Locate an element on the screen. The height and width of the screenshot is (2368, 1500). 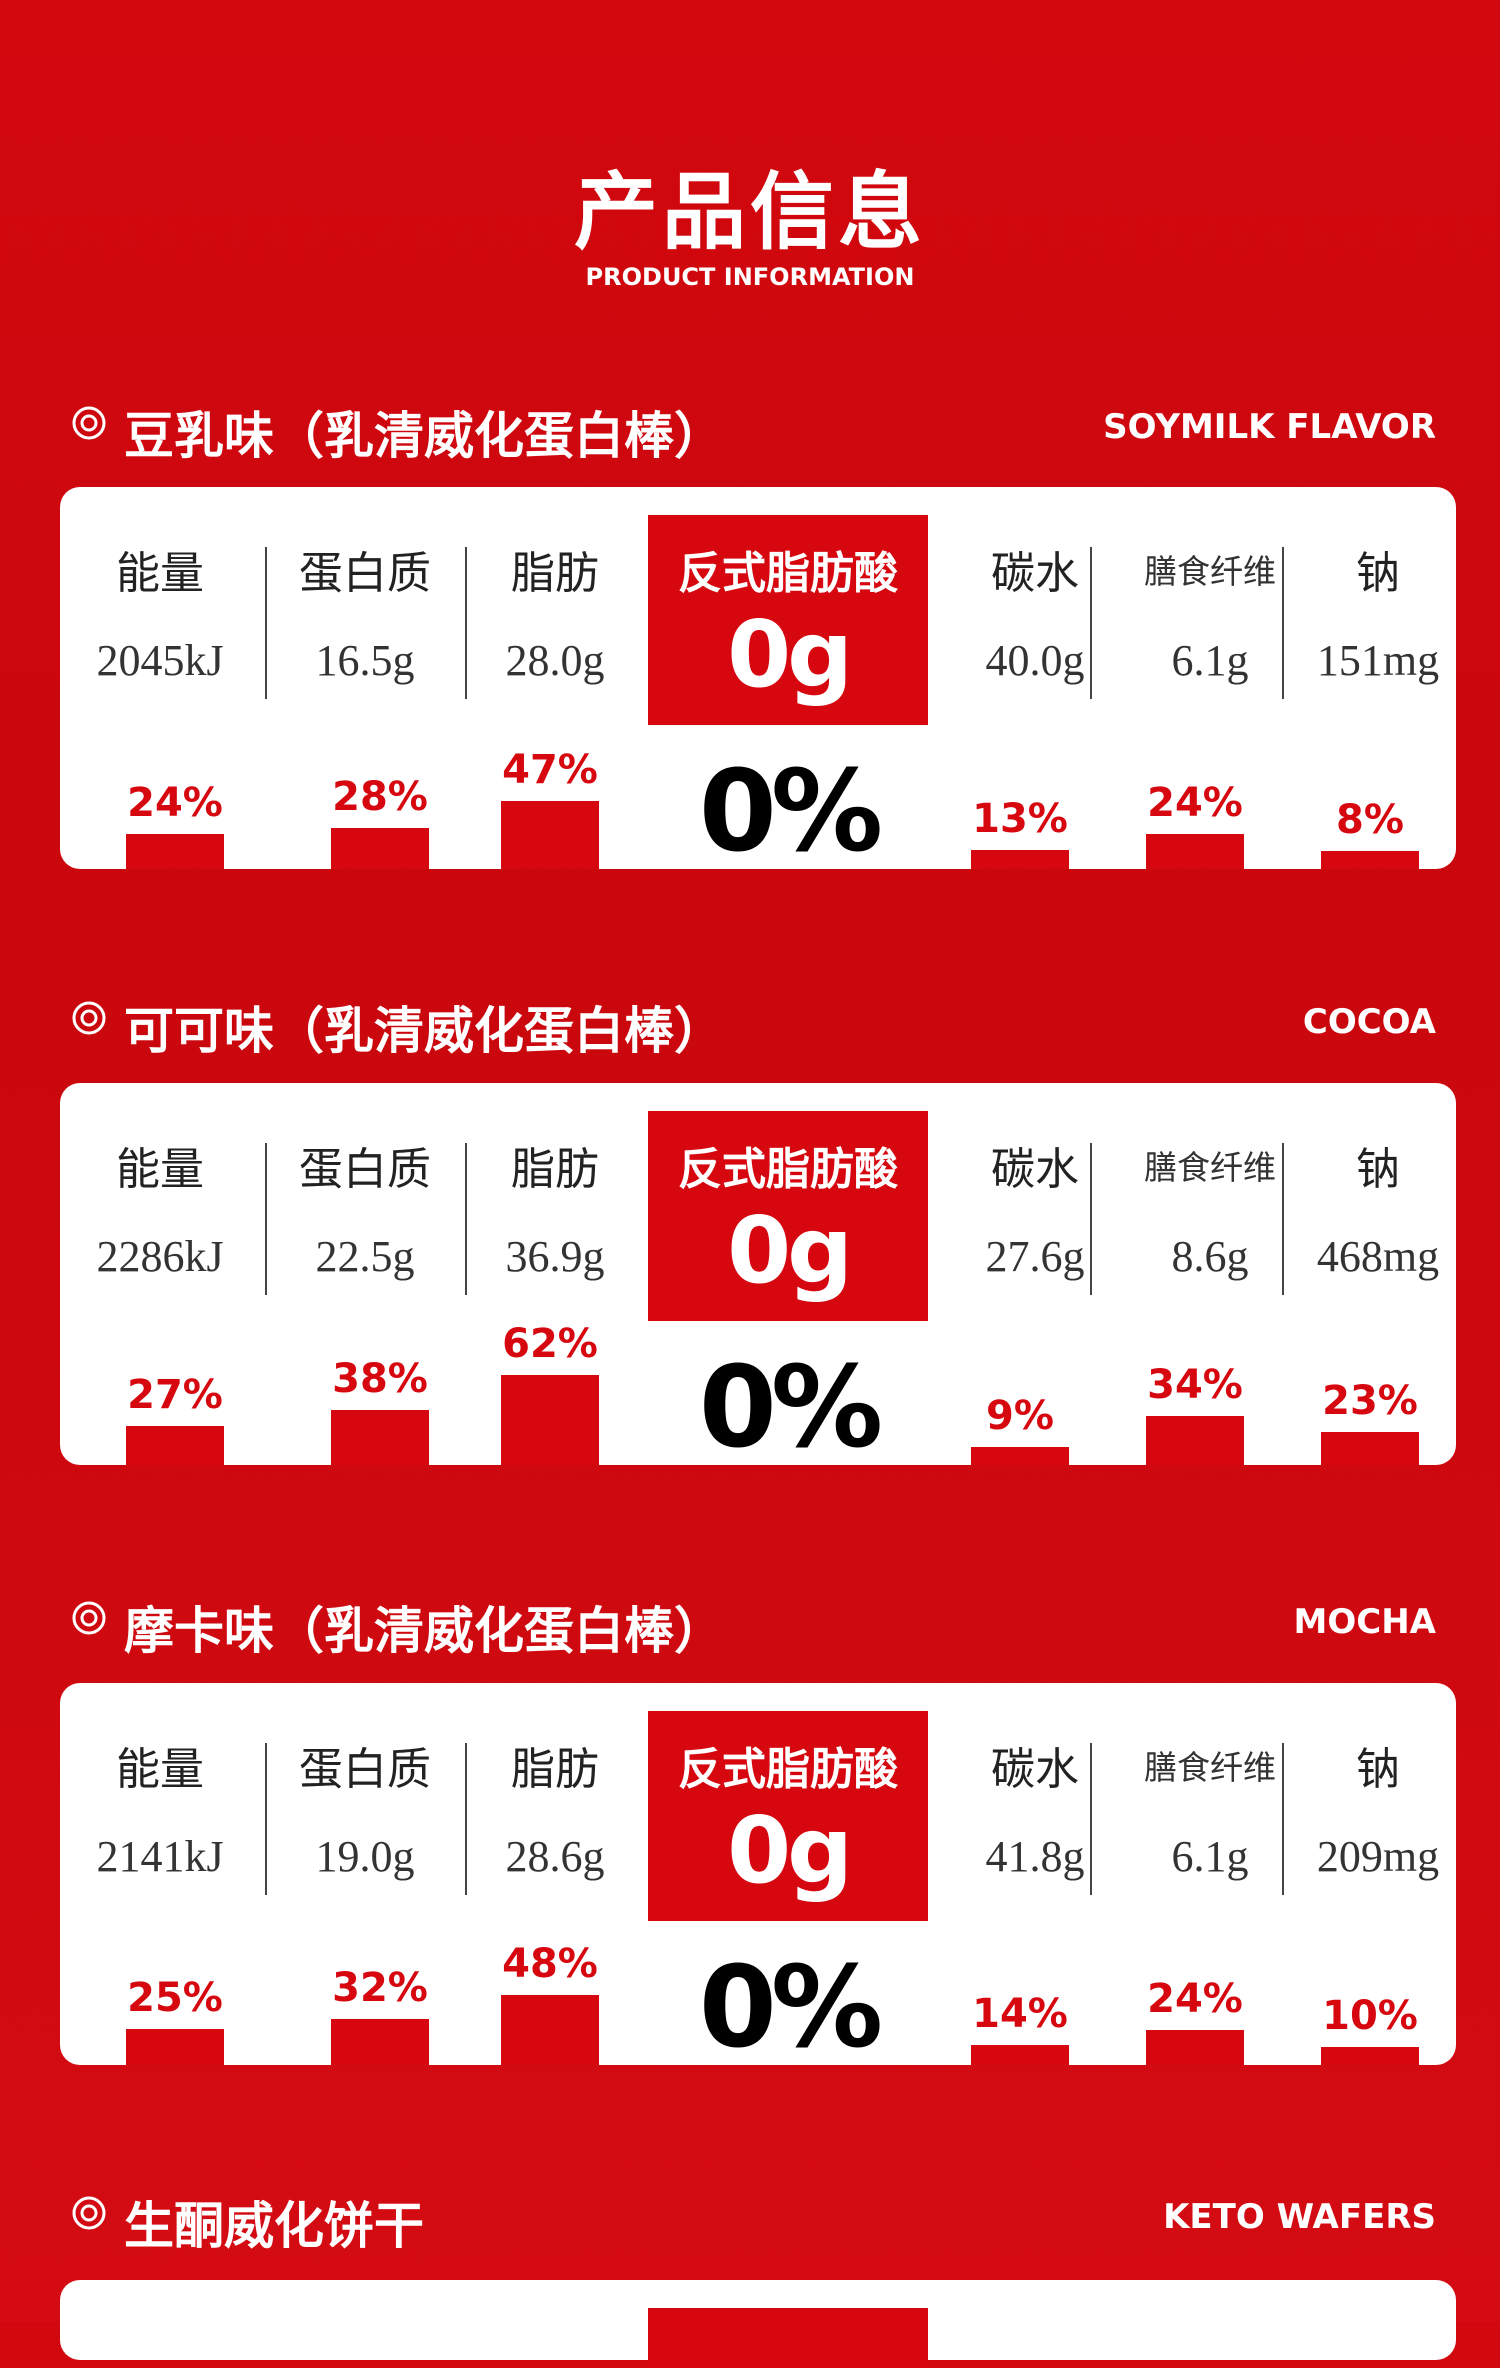
nutrient-value: 28.6g is located at coordinates (555, 1856).